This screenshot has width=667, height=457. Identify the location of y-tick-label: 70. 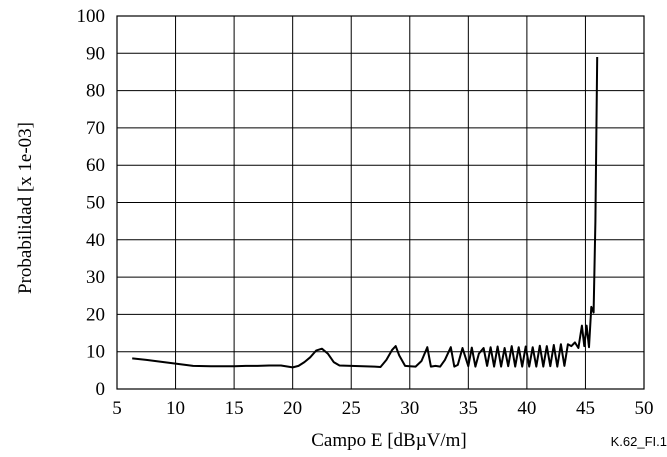
(95, 128).